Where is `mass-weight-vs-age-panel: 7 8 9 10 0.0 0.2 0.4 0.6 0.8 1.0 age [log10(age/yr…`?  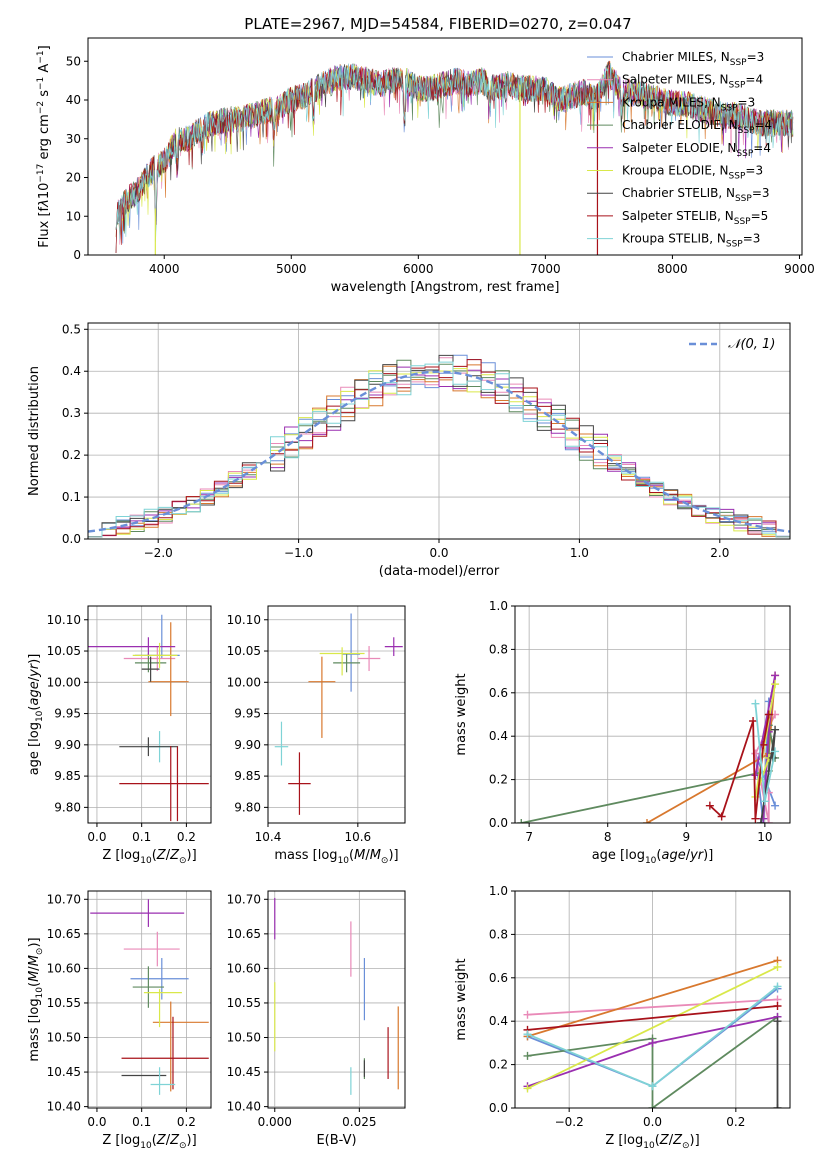 mass-weight-vs-age-panel: 7 8 9 10 0.0 0.2 0.4 0.6 0.8 1.0 age [log10(age/yr… is located at coordinates (622, 732).